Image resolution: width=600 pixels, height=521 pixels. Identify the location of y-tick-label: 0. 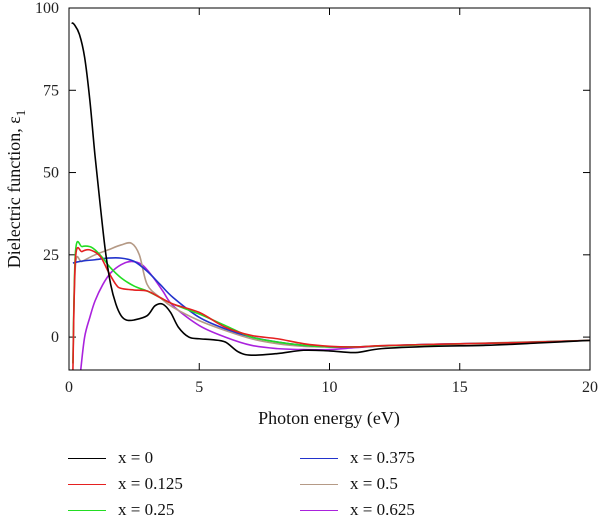
(55, 337).